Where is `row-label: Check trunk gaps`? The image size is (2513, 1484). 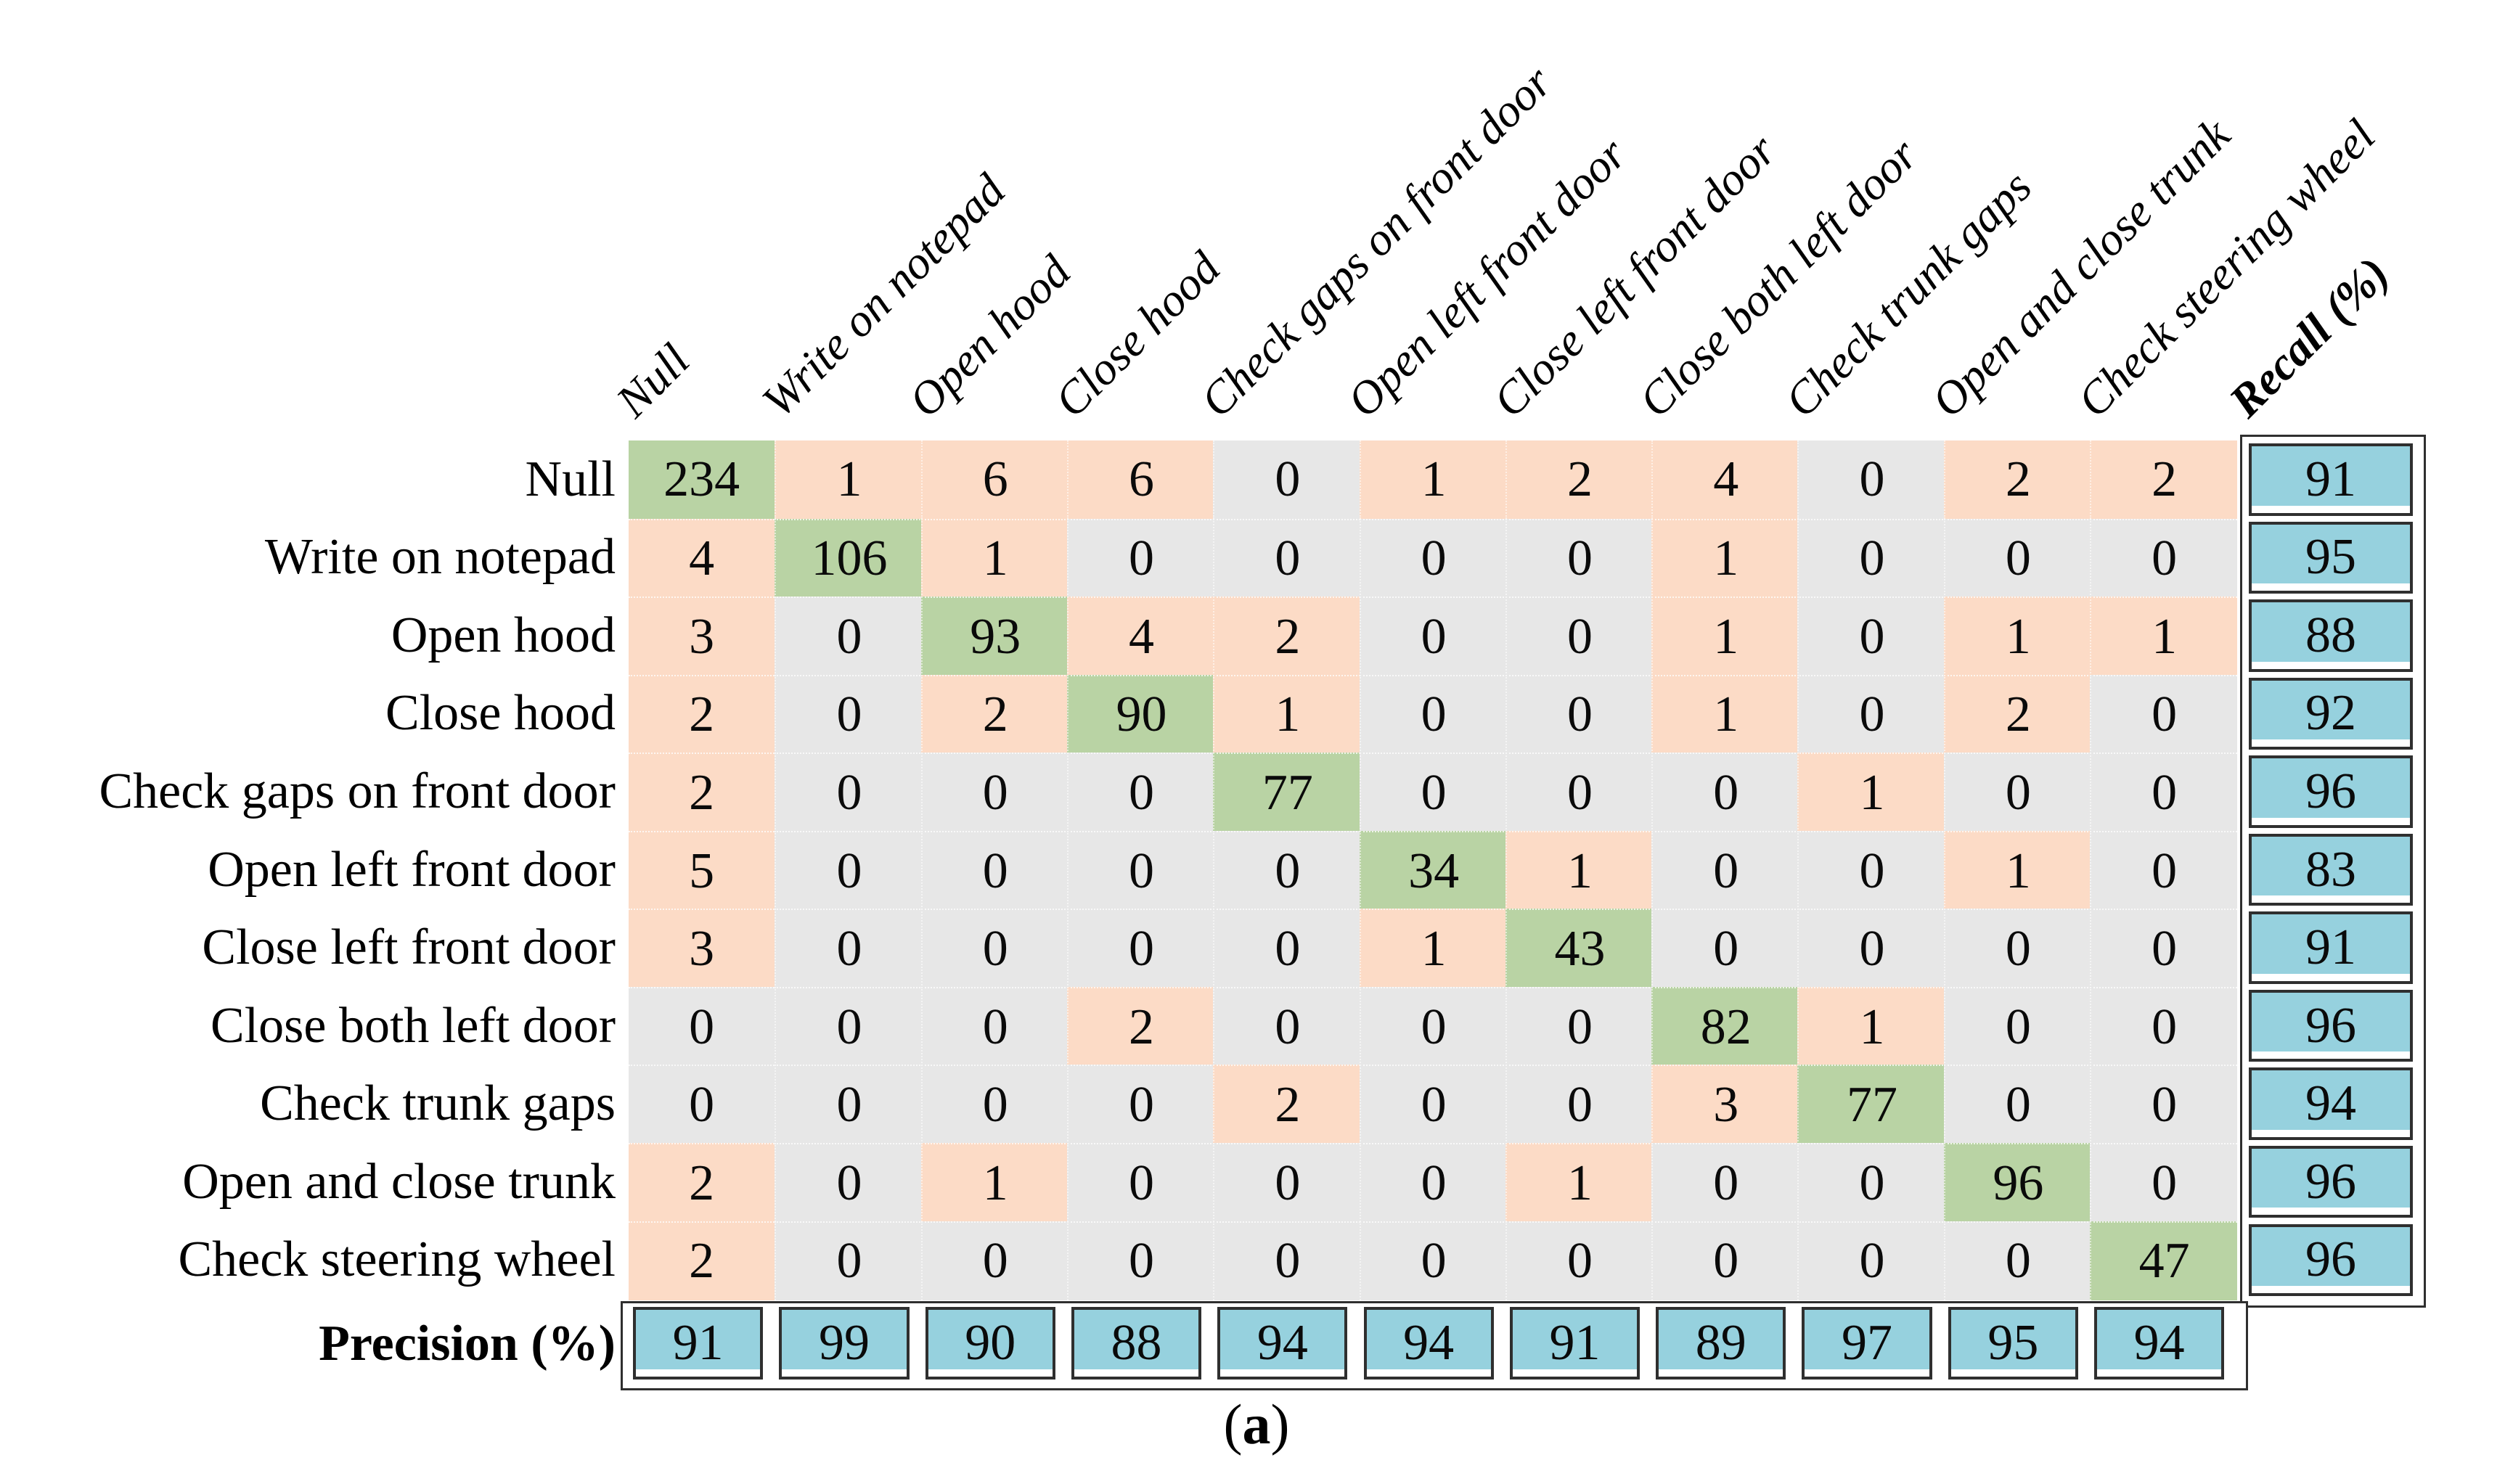 row-label: Check trunk gaps is located at coordinates (438, 1103).